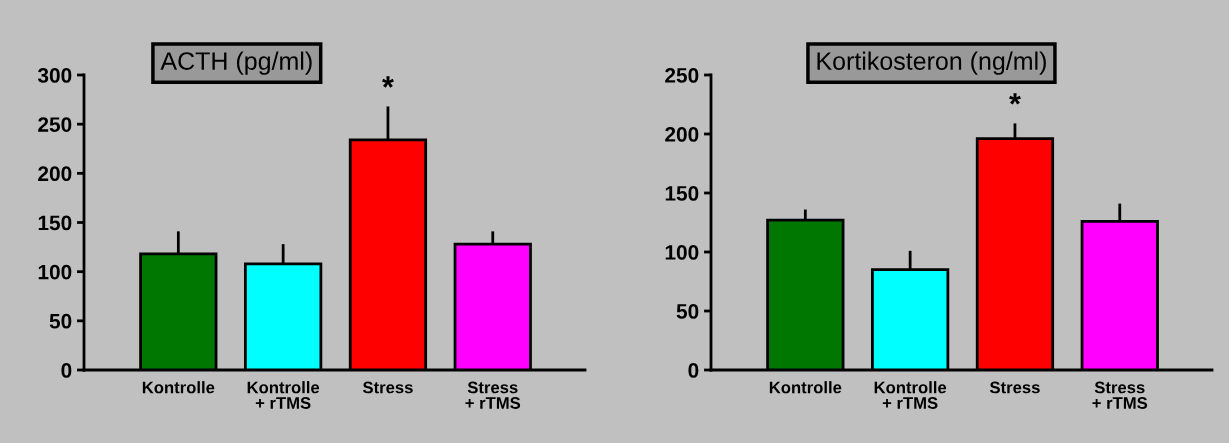 Image resolution: width=1229 pixels, height=443 pixels. I want to click on chart-title: ACTH (pg/ml), so click(236, 63).